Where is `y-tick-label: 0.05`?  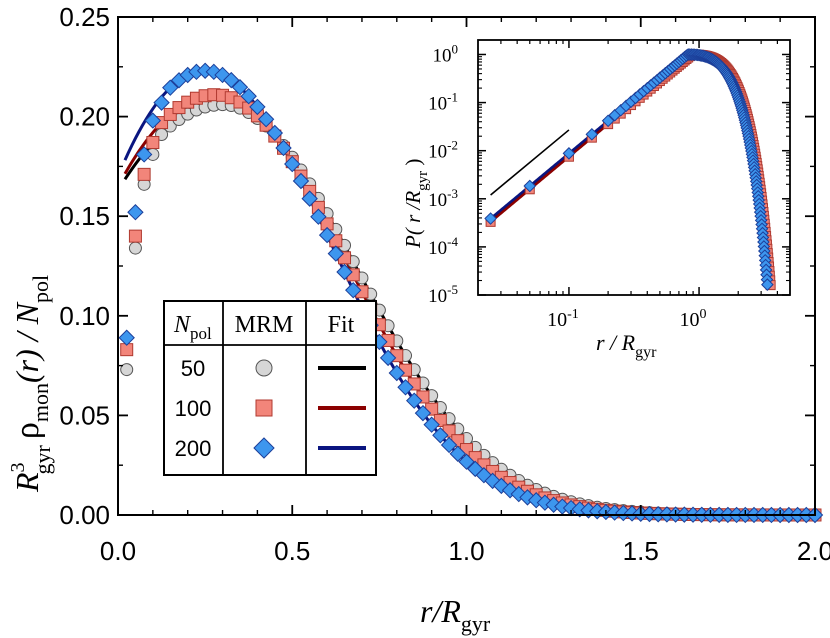 y-tick-label: 0.05 is located at coordinates (84, 415).